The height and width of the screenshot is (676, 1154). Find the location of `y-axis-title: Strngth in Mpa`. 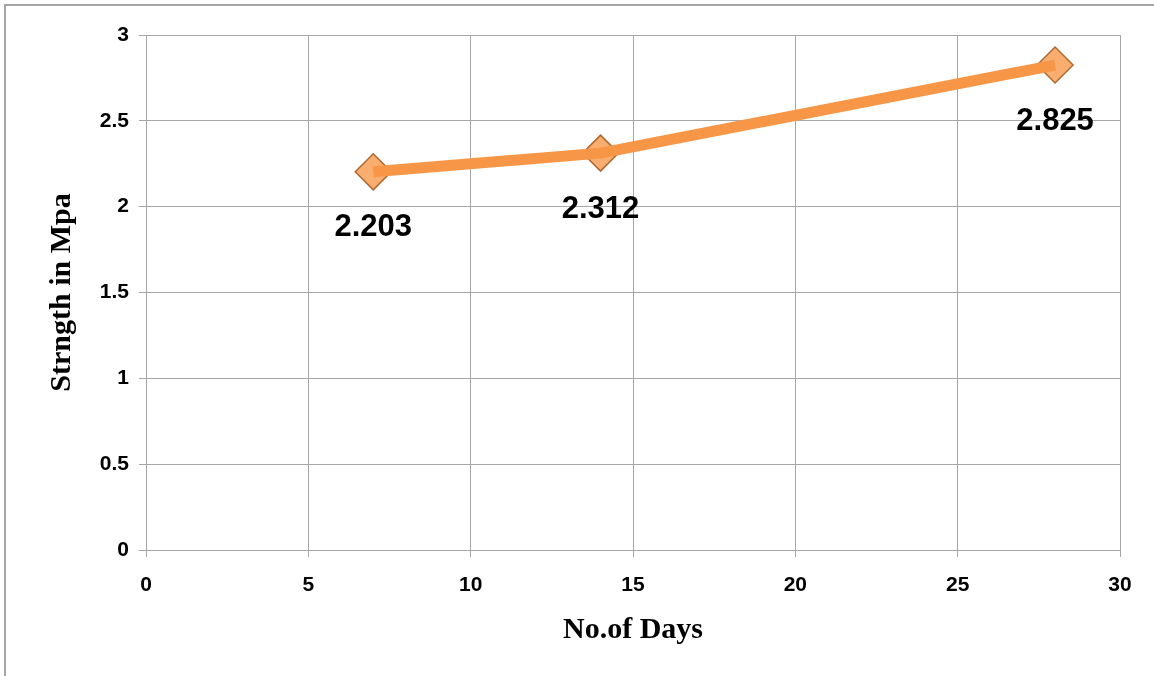

y-axis-title: Strngth in Mpa is located at coordinates (59, 292).